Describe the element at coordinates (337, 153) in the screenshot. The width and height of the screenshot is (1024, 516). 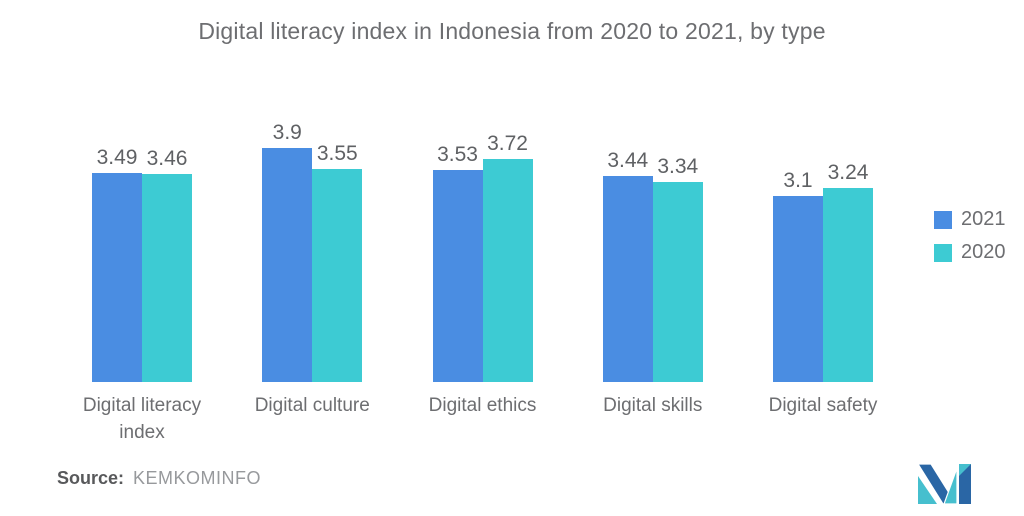
I see `bar-value-label: 3.55` at that location.